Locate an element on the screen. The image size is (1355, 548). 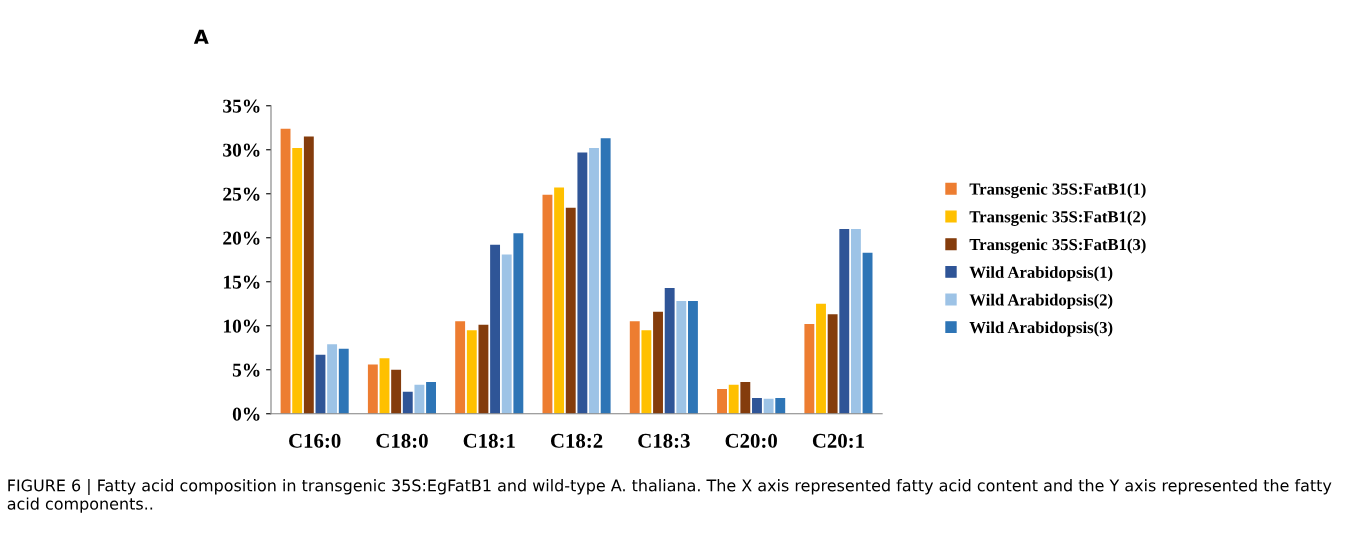
legend-label: Transgenic 35S:FatB1(1) is located at coordinates (1057, 190).